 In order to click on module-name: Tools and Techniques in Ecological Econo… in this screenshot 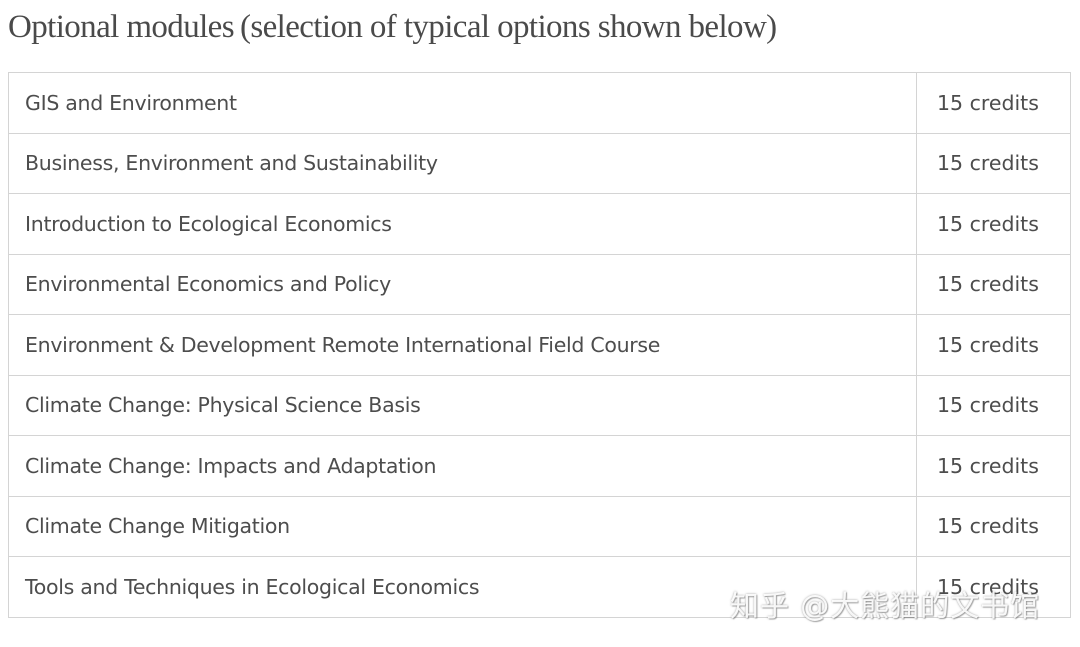, I will do `click(462, 587)`.